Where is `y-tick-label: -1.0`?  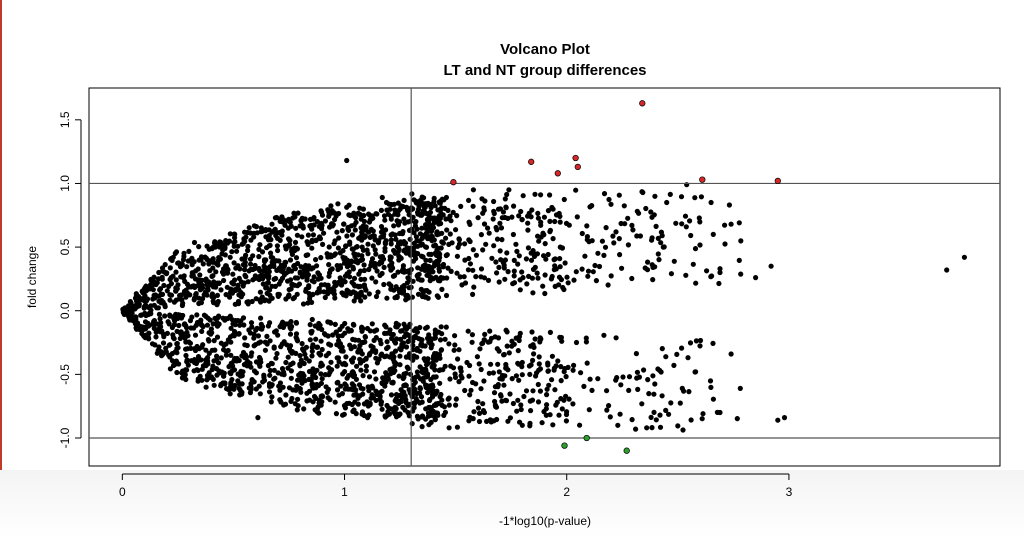
y-tick-label: -1.0 is located at coordinates (65, 437).